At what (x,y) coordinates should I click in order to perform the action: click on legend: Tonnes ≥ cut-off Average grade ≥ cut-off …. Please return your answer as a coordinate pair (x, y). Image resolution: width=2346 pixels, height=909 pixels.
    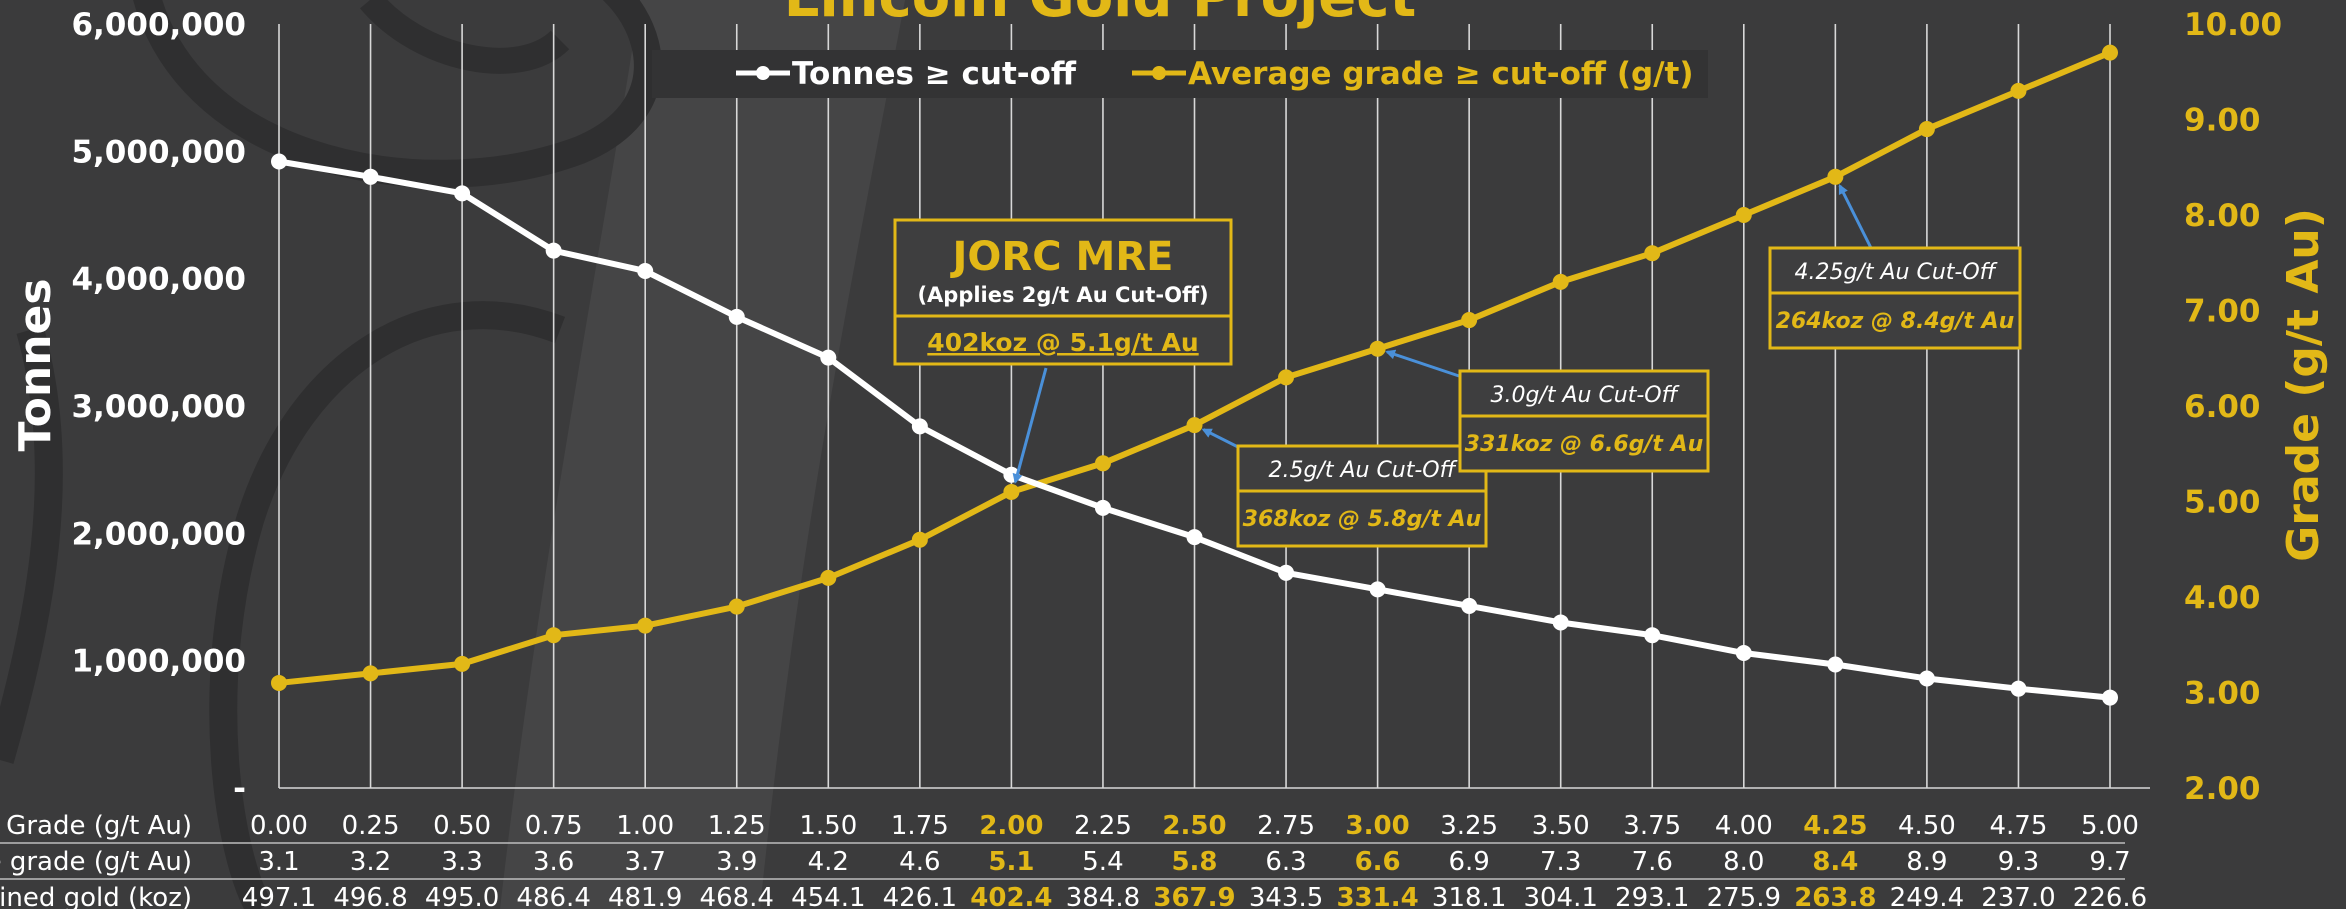
    Looking at the image, I should click on (1180, 74).